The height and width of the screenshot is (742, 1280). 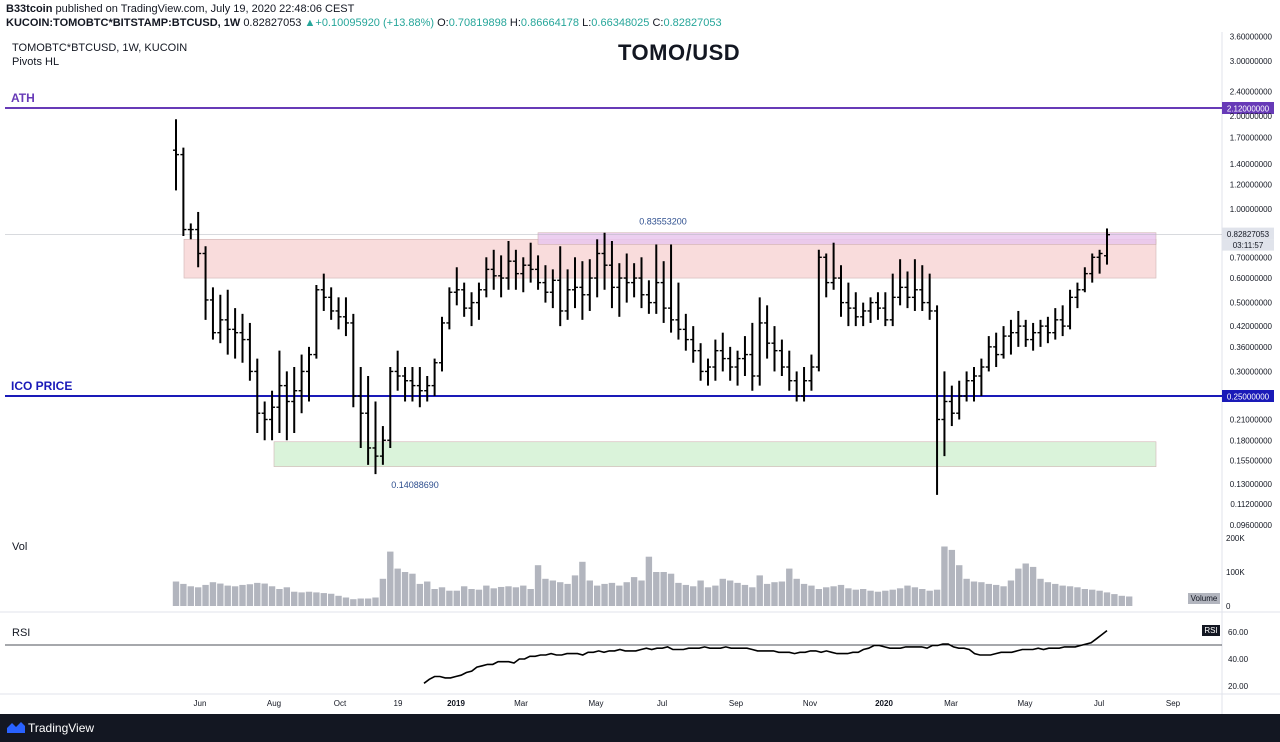 What do you see at coordinates (36, 62) in the screenshot?
I see `legend-indicator: Pivots HL` at bounding box center [36, 62].